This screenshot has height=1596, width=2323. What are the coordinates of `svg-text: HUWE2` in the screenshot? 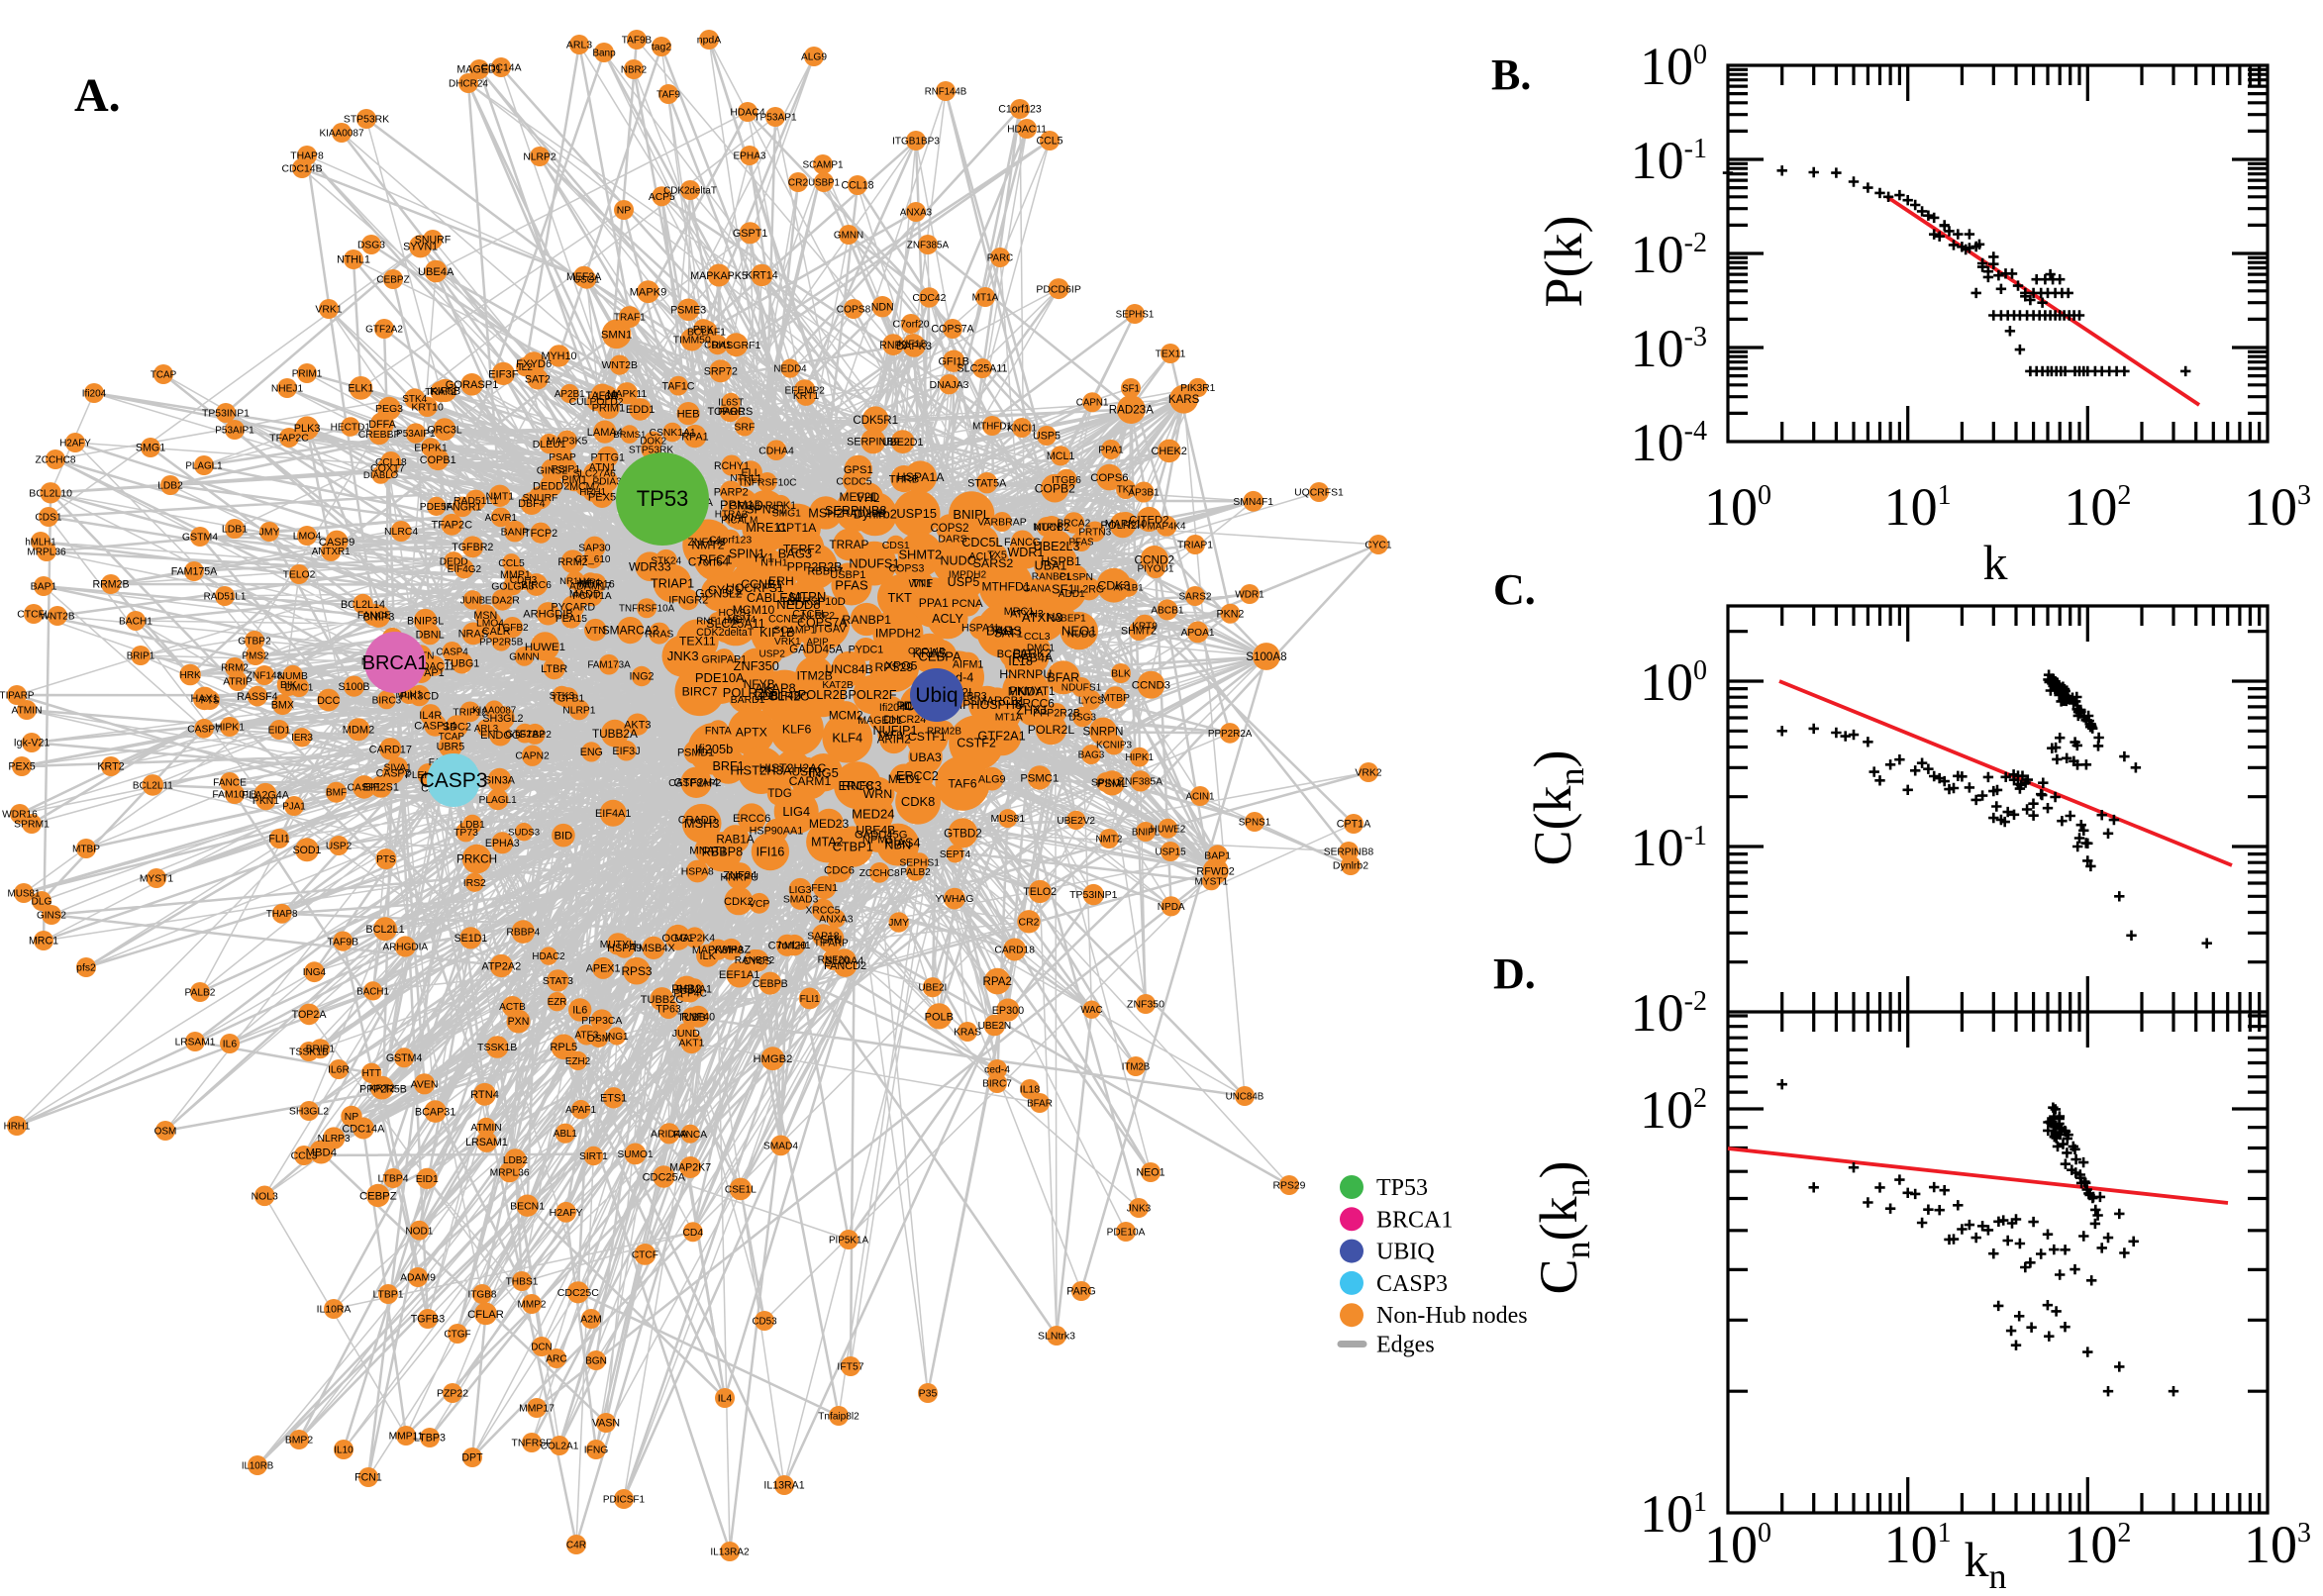 It's located at (1168, 829).